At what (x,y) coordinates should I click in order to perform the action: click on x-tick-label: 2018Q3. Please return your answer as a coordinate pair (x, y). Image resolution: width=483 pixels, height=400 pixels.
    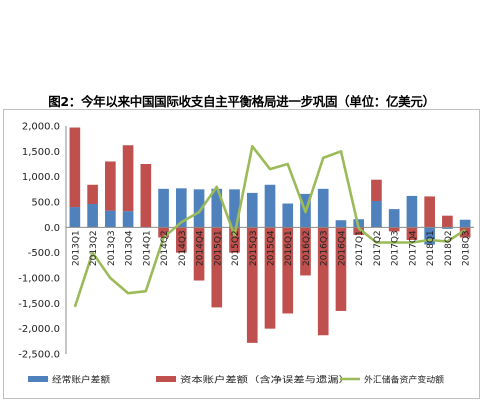
    Looking at the image, I should click on (467, 248).